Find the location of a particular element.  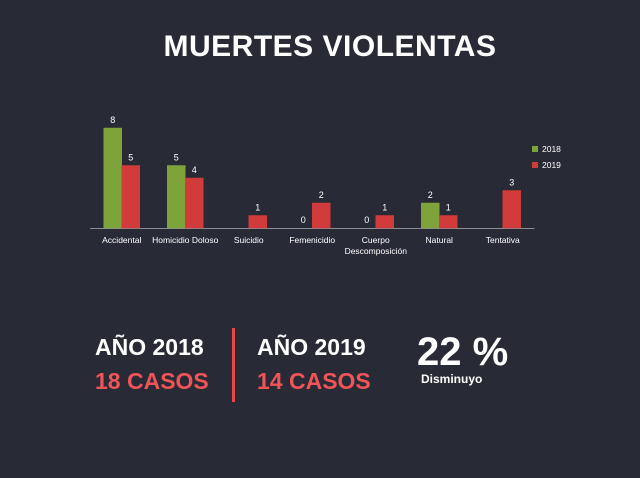

data-label-2019-1: 4 is located at coordinates (194, 170).